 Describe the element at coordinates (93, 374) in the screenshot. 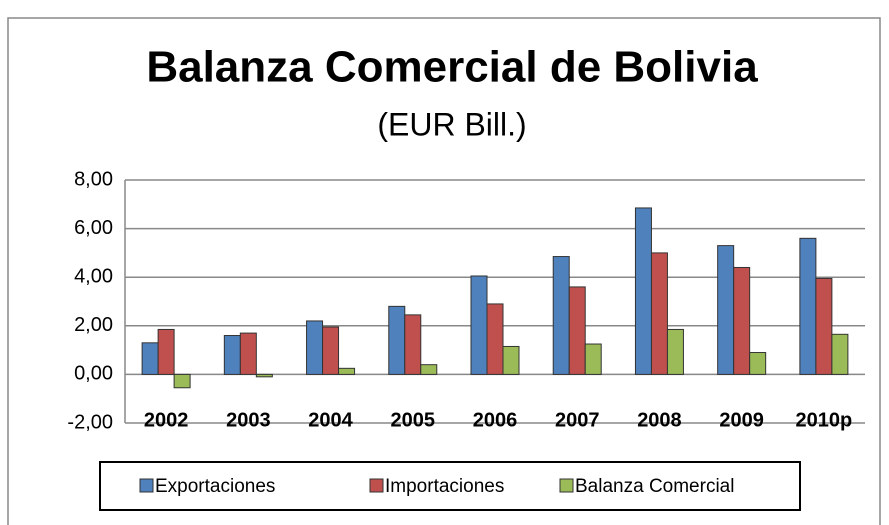

I see `y-tick-label: 0,00` at that location.